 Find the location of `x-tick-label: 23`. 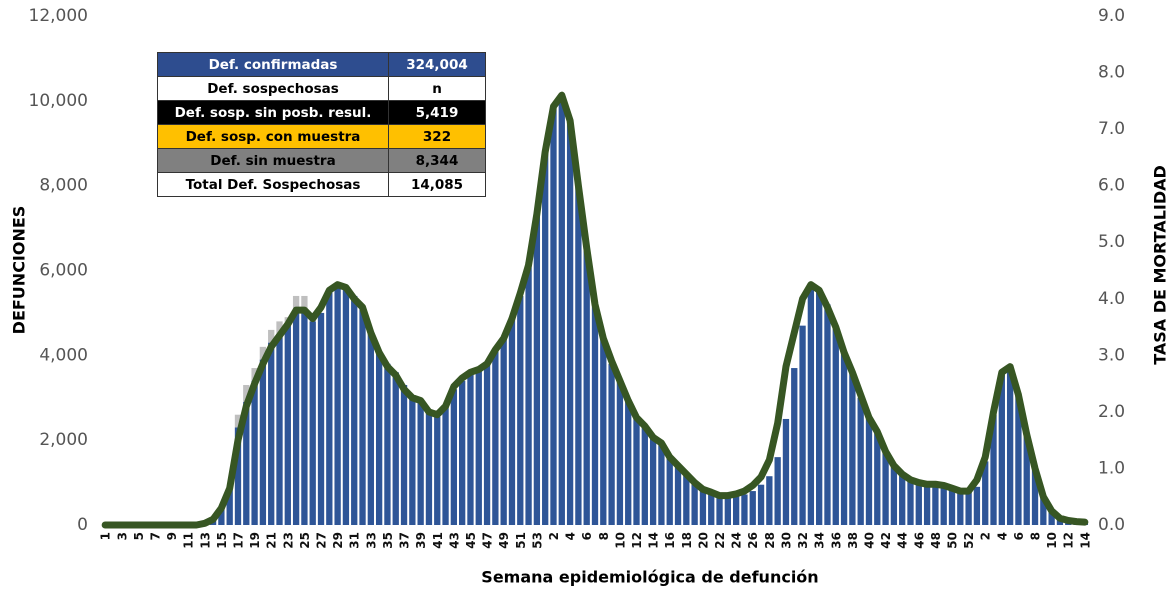

x-tick-label: 23 is located at coordinates (288, 540).